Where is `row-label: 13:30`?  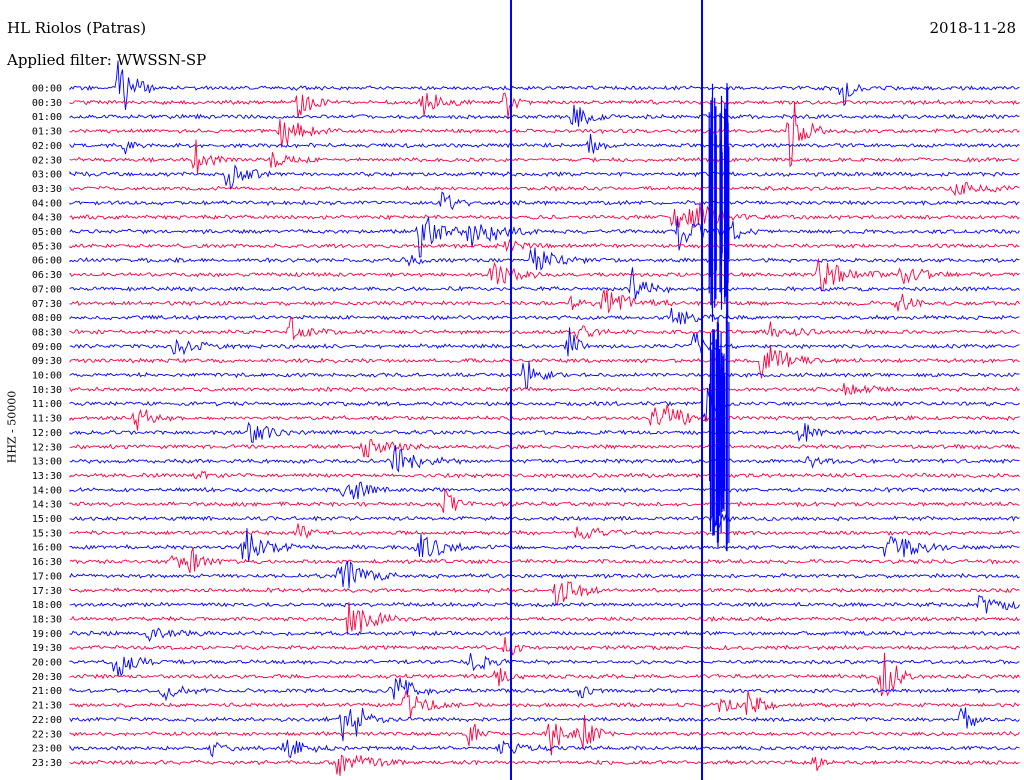
row-label: 13:30 is located at coordinates (47, 476).